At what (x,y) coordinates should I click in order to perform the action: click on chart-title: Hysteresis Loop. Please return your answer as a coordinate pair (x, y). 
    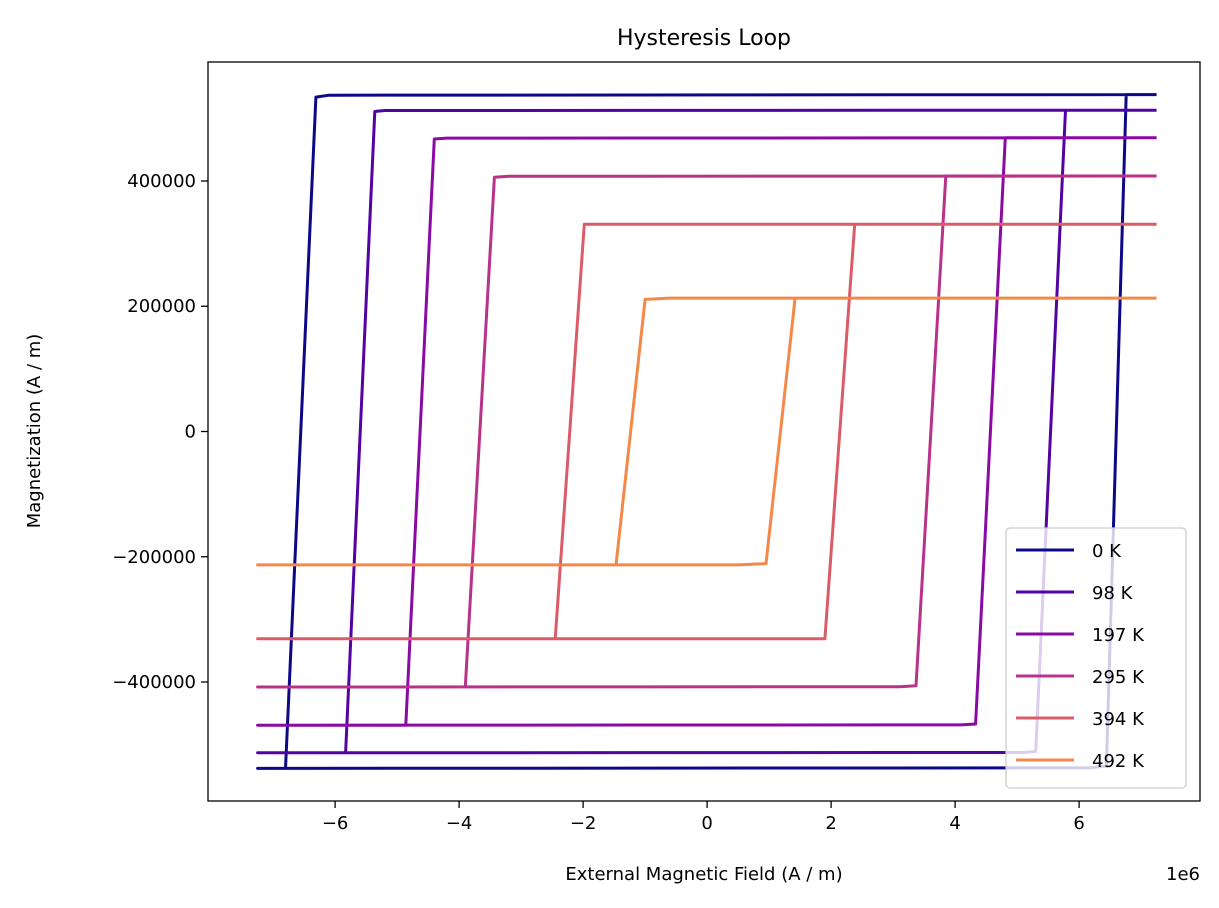
    Looking at the image, I should click on (704, 38).